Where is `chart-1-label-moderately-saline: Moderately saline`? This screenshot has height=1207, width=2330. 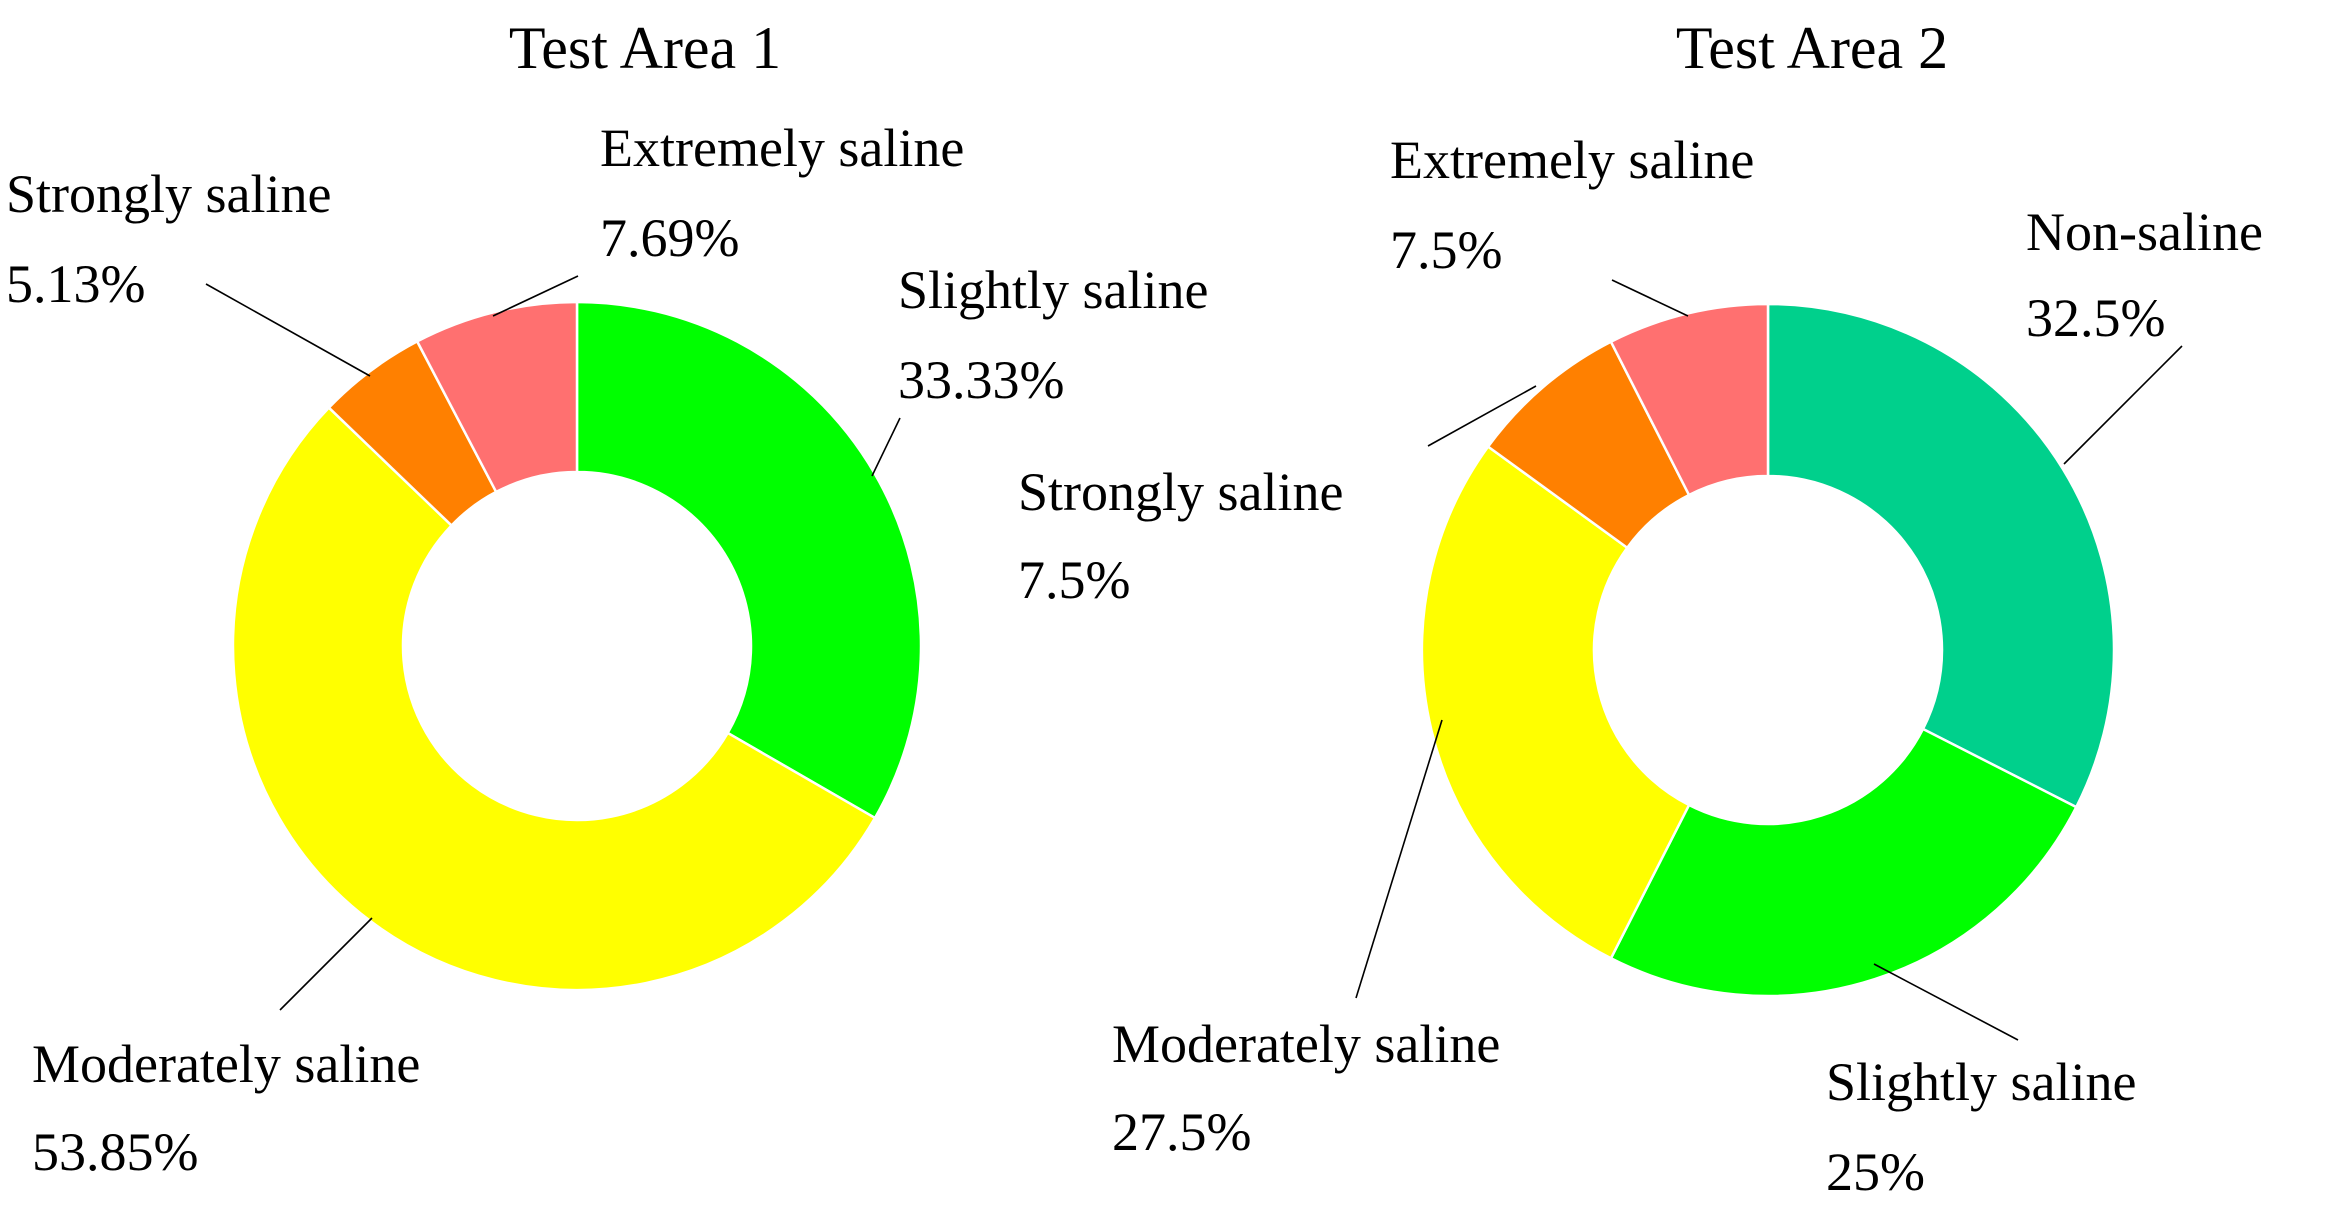
chart-1-label-moderately-saline: Moderately saline is located at coordinates (226, 1064).